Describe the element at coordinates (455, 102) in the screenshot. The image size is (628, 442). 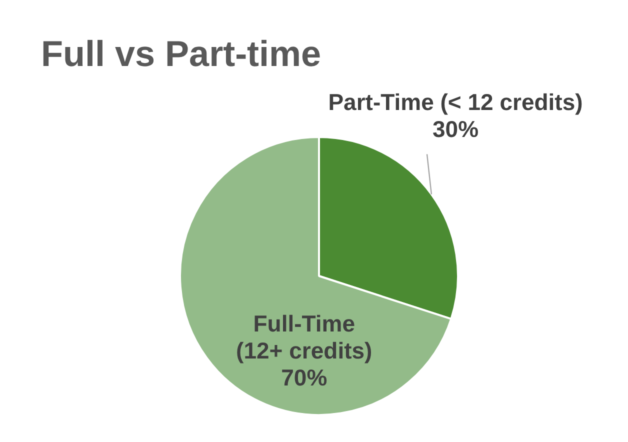
I see `slice-label: Part-Time (< 12 credits)` at that location.